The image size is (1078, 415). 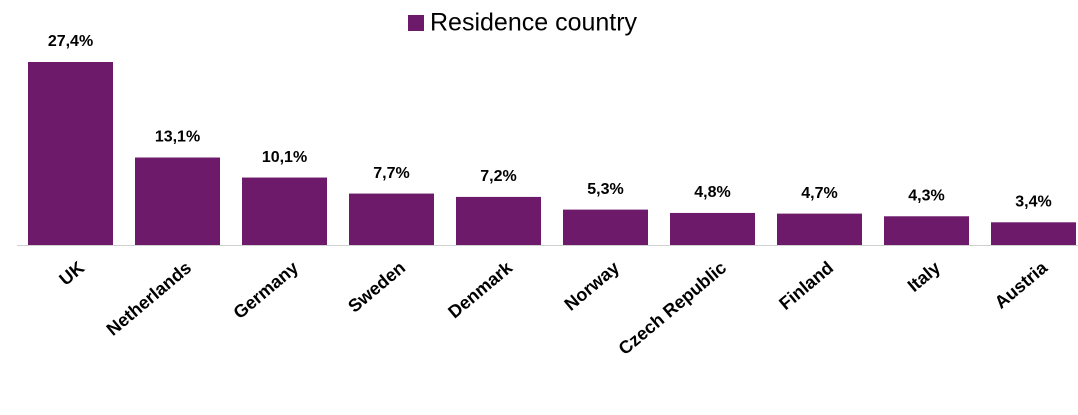 I want to click on value-label: 10,1%, so click(x=284, y=157).